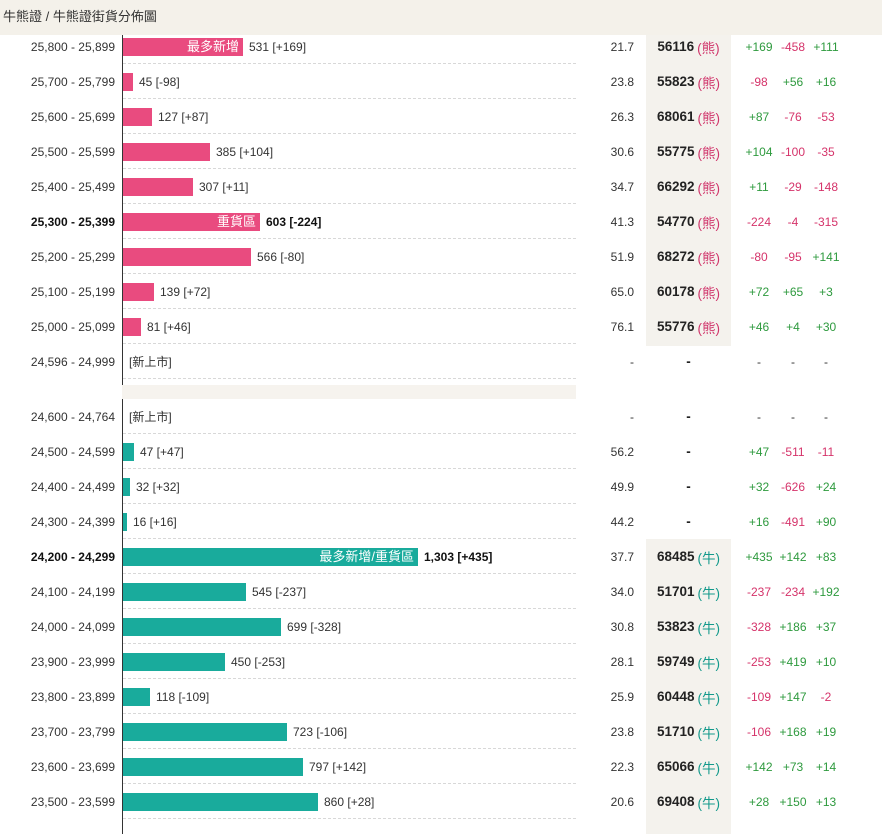 This screenshot has height=834, width=882. What do you see at coordinates (688, 801) in the screenshot?
I see `warrant-code: 69408 (牛)` at bounding box center [688, 801].